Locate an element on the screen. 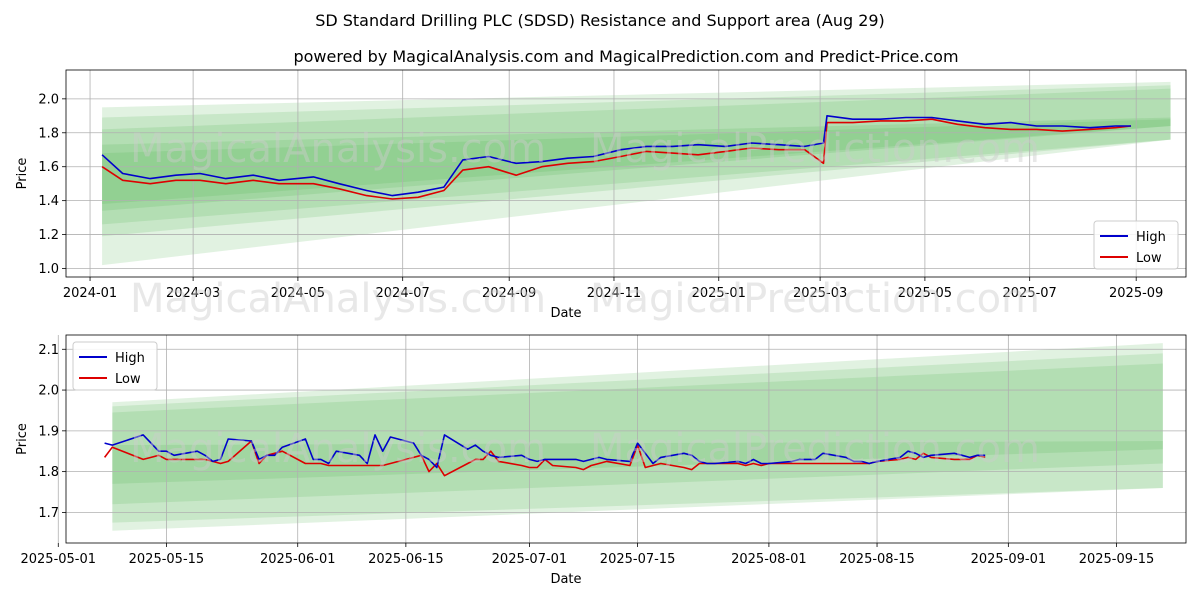  x-tick-label: 2025-01 is located at coordinates (719, 293).